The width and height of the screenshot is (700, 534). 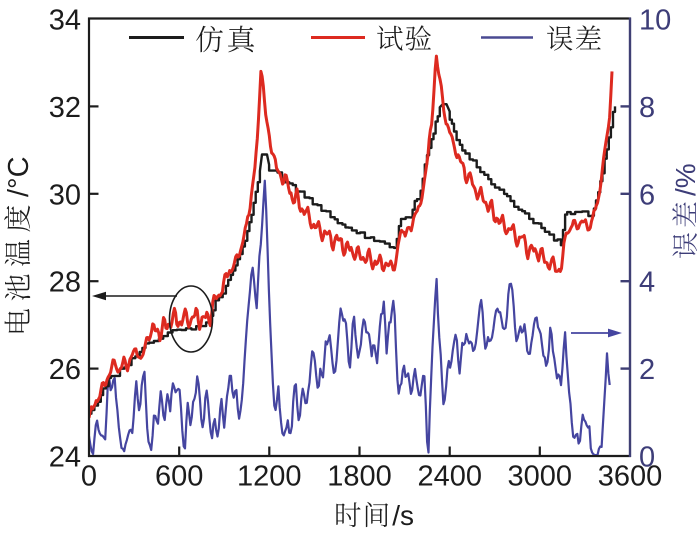 What do you see at coordinates (449, 477) in the screenshot?
I see `svg-text: 2400` at bounding box center [449, 477].